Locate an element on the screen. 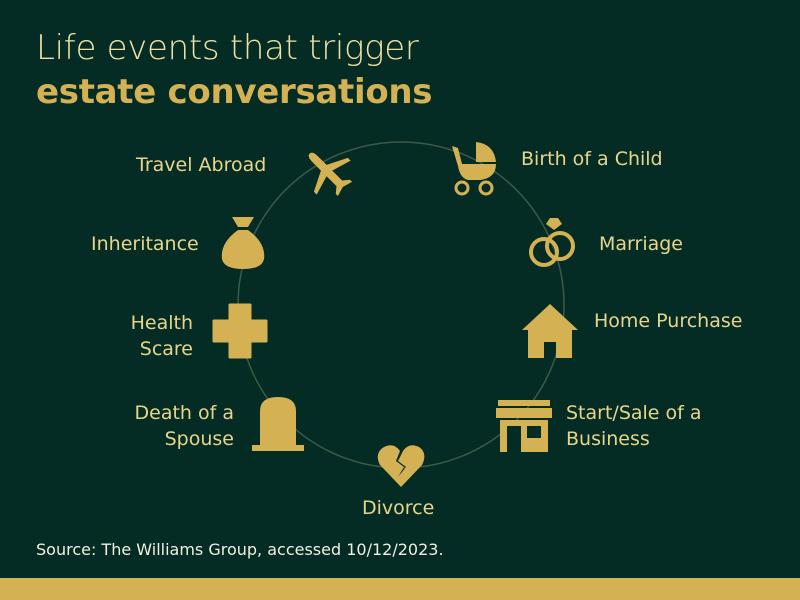 The width and height of the screenshot is (800, 600). house-icon is located at coordinates (550, 331).